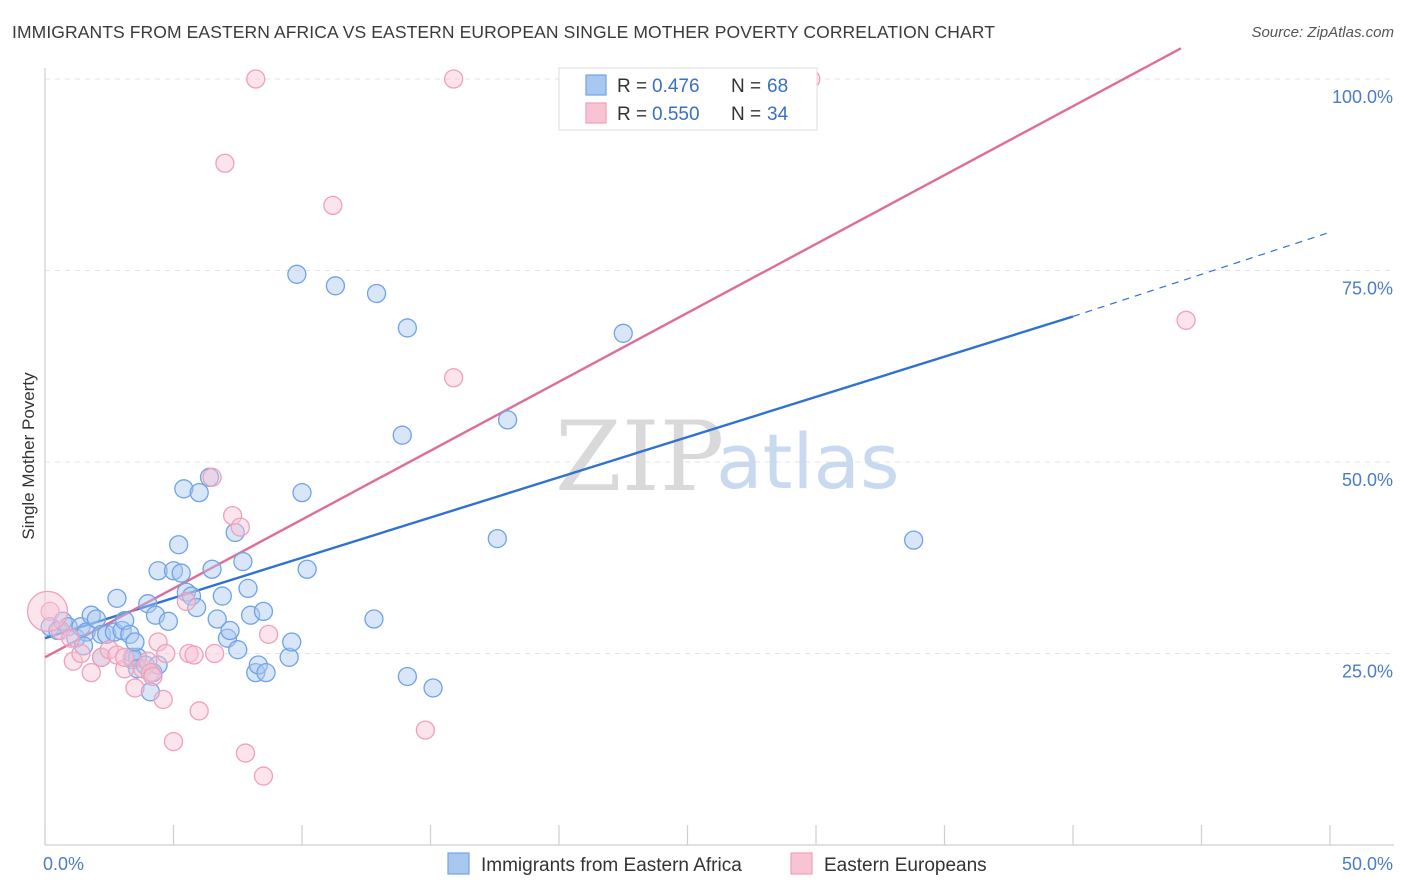 Image resolution: width=1406 pixels, height=892 pixels. What do you see at coordinates (778, 114) in the screenshot?
I see `legend-n-value: 34` at bounding box center [778, 114].